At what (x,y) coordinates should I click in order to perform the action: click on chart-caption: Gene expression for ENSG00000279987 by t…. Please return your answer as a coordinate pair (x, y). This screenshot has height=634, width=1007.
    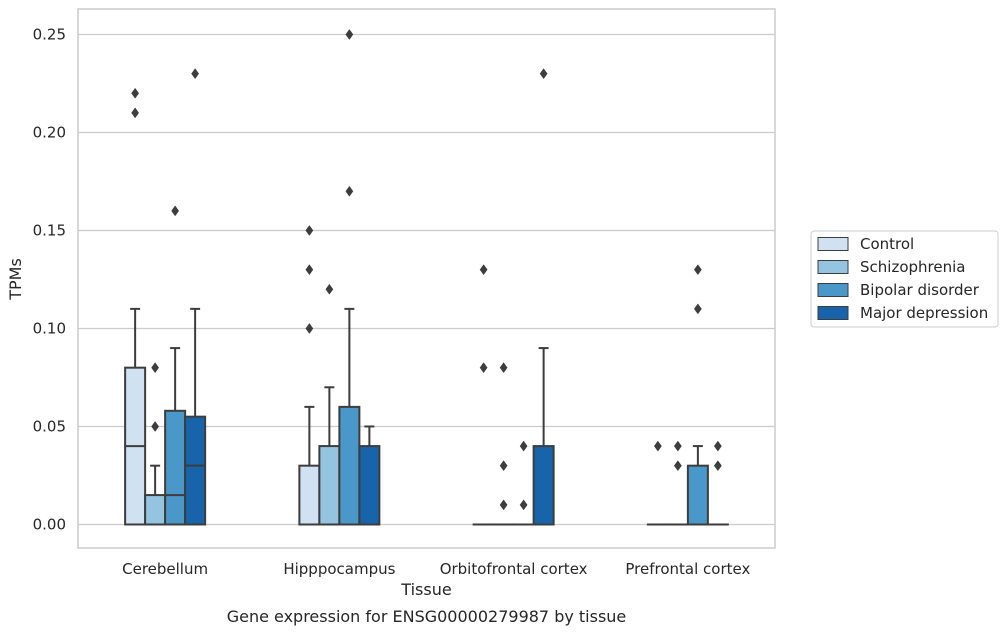
    Looking at the image, I should click on (427, 616).